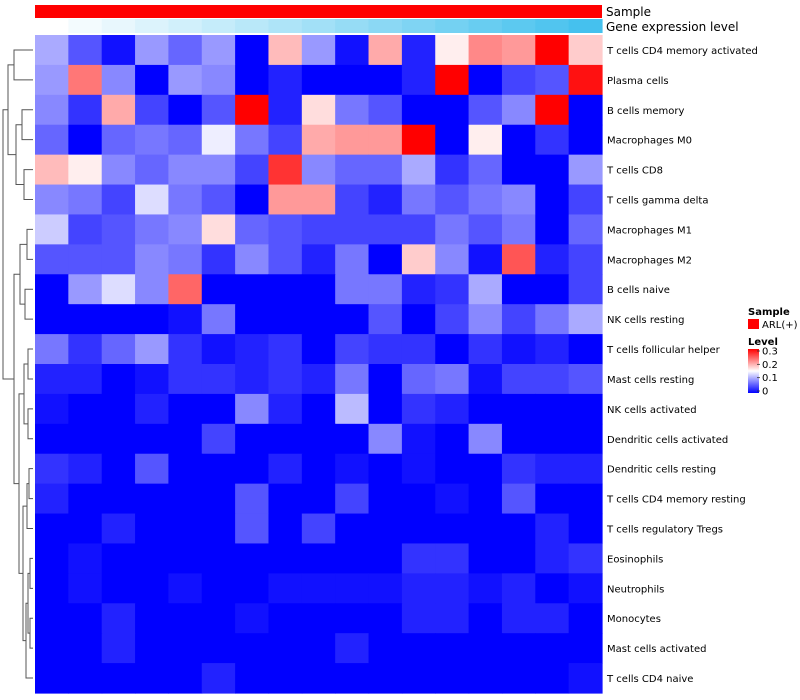  What do you see at coordinates (753, 371) in the screenshot?
I see `legend-level-colorbar` at bounding box center [753, 371].